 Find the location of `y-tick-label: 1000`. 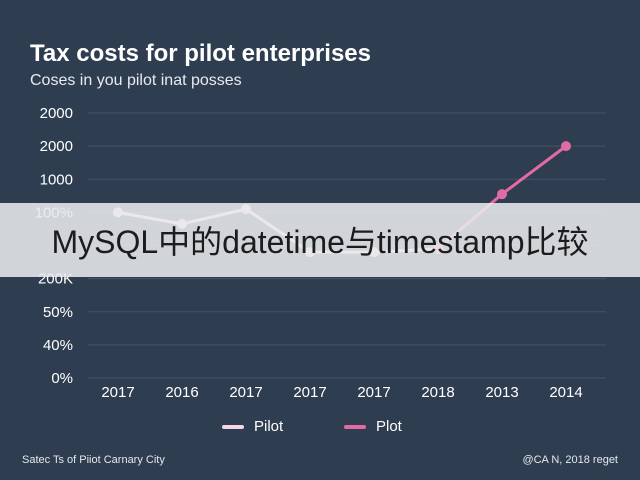

y-tick-label: 1000 is located at coordinates (56, 179).